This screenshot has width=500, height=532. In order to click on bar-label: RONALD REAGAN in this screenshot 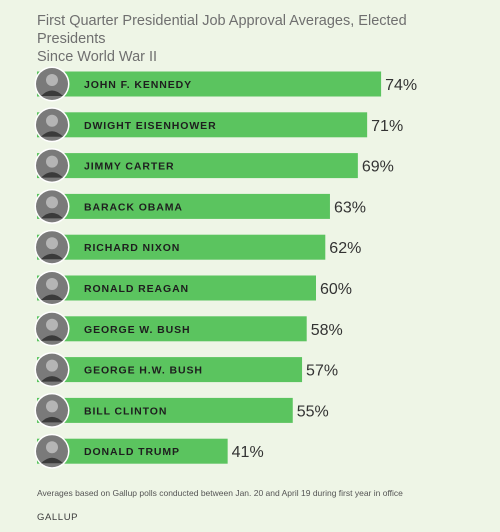, I will do `click(136, 289)`.